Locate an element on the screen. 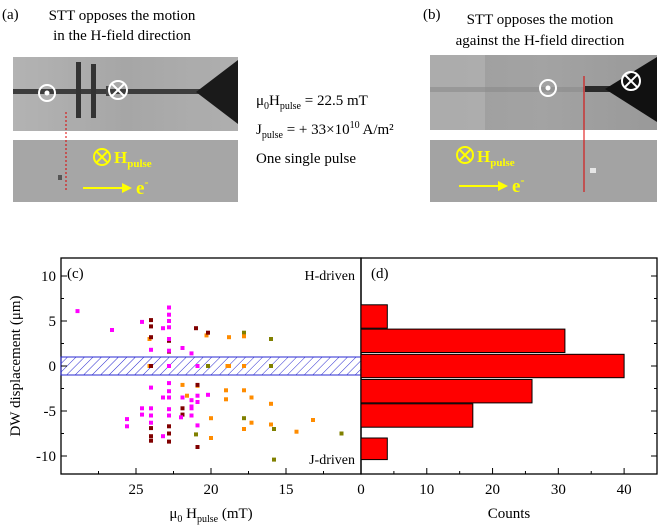 The image size is (660, 526). panel-a-label: (a) is located at coordinates (10, 15).